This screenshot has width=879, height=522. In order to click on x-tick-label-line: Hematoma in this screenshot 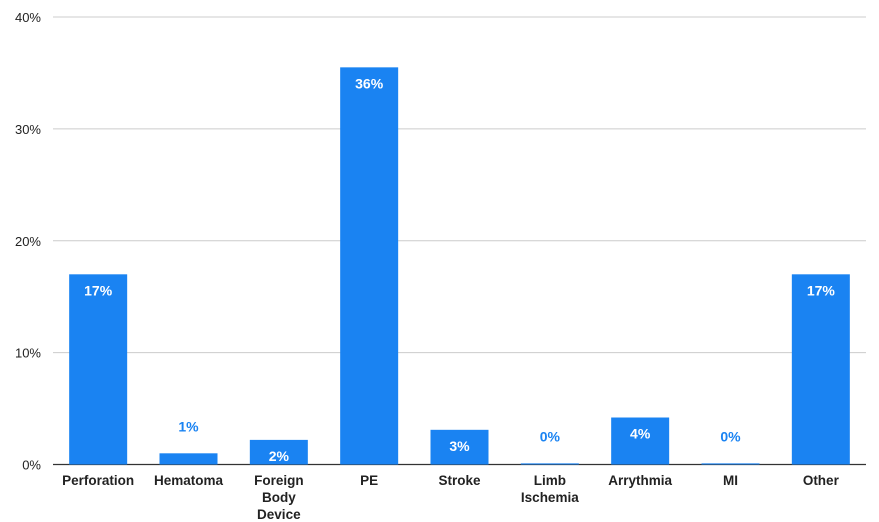, I will do `click(189, 480)`.